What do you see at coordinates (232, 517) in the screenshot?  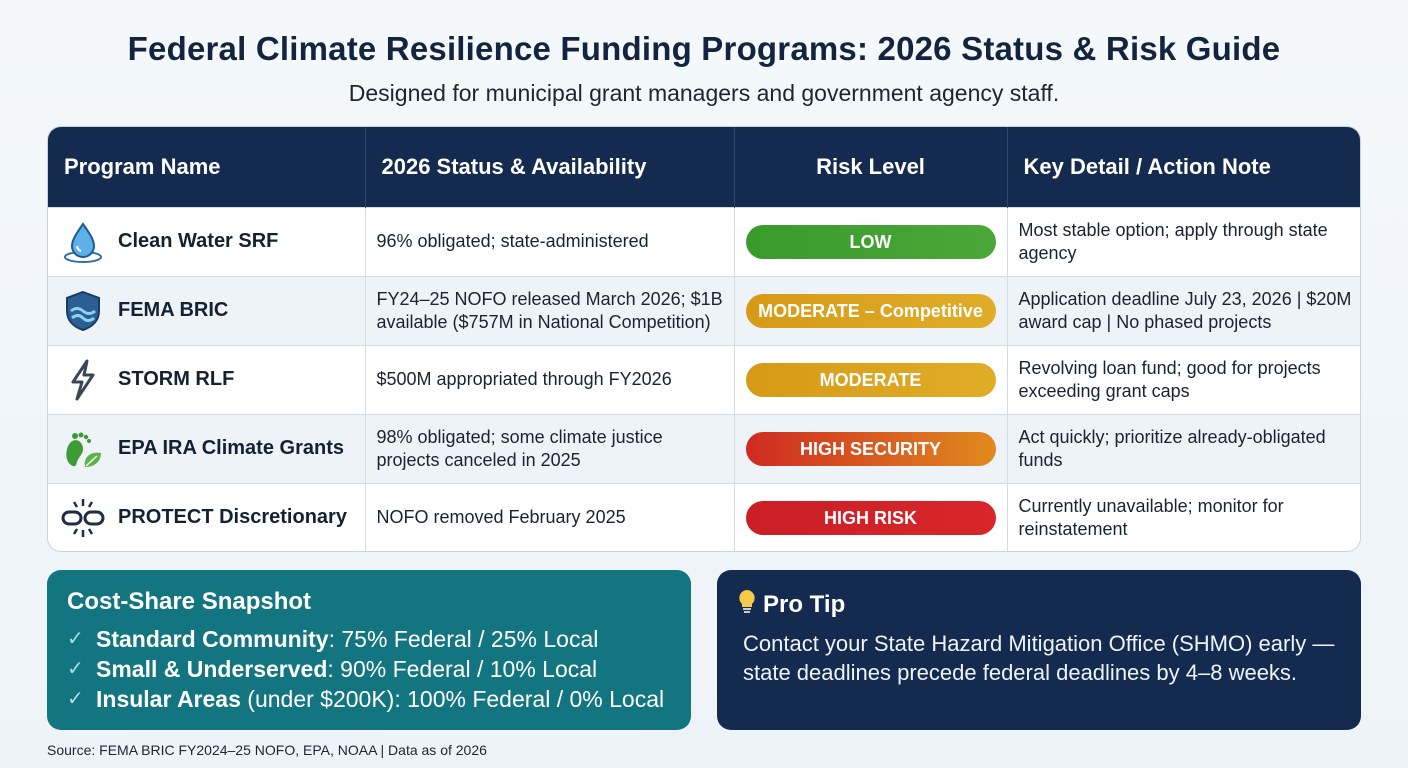 I see `program-name: PROTECT Discretionary` at bounding box center [232, 517].